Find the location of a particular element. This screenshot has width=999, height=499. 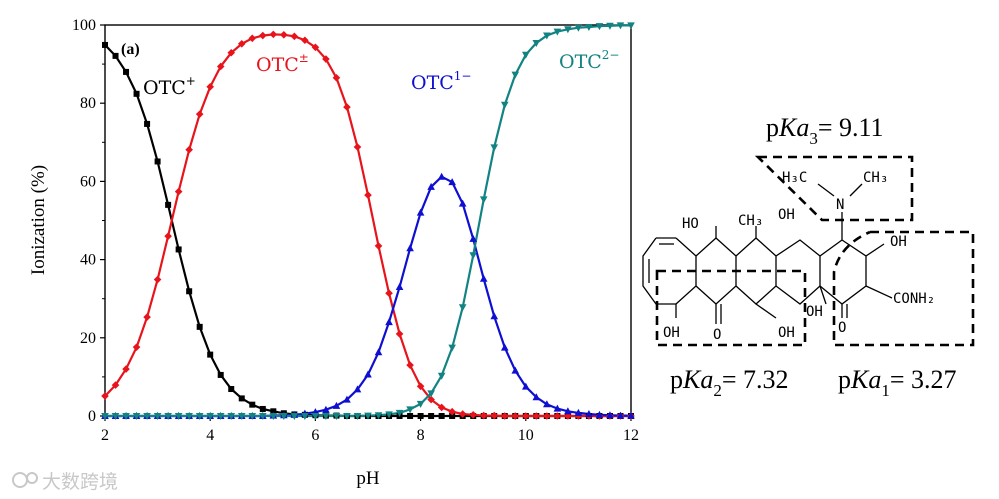

label-oh-c12a: OH is located at coordinates (814, 312).